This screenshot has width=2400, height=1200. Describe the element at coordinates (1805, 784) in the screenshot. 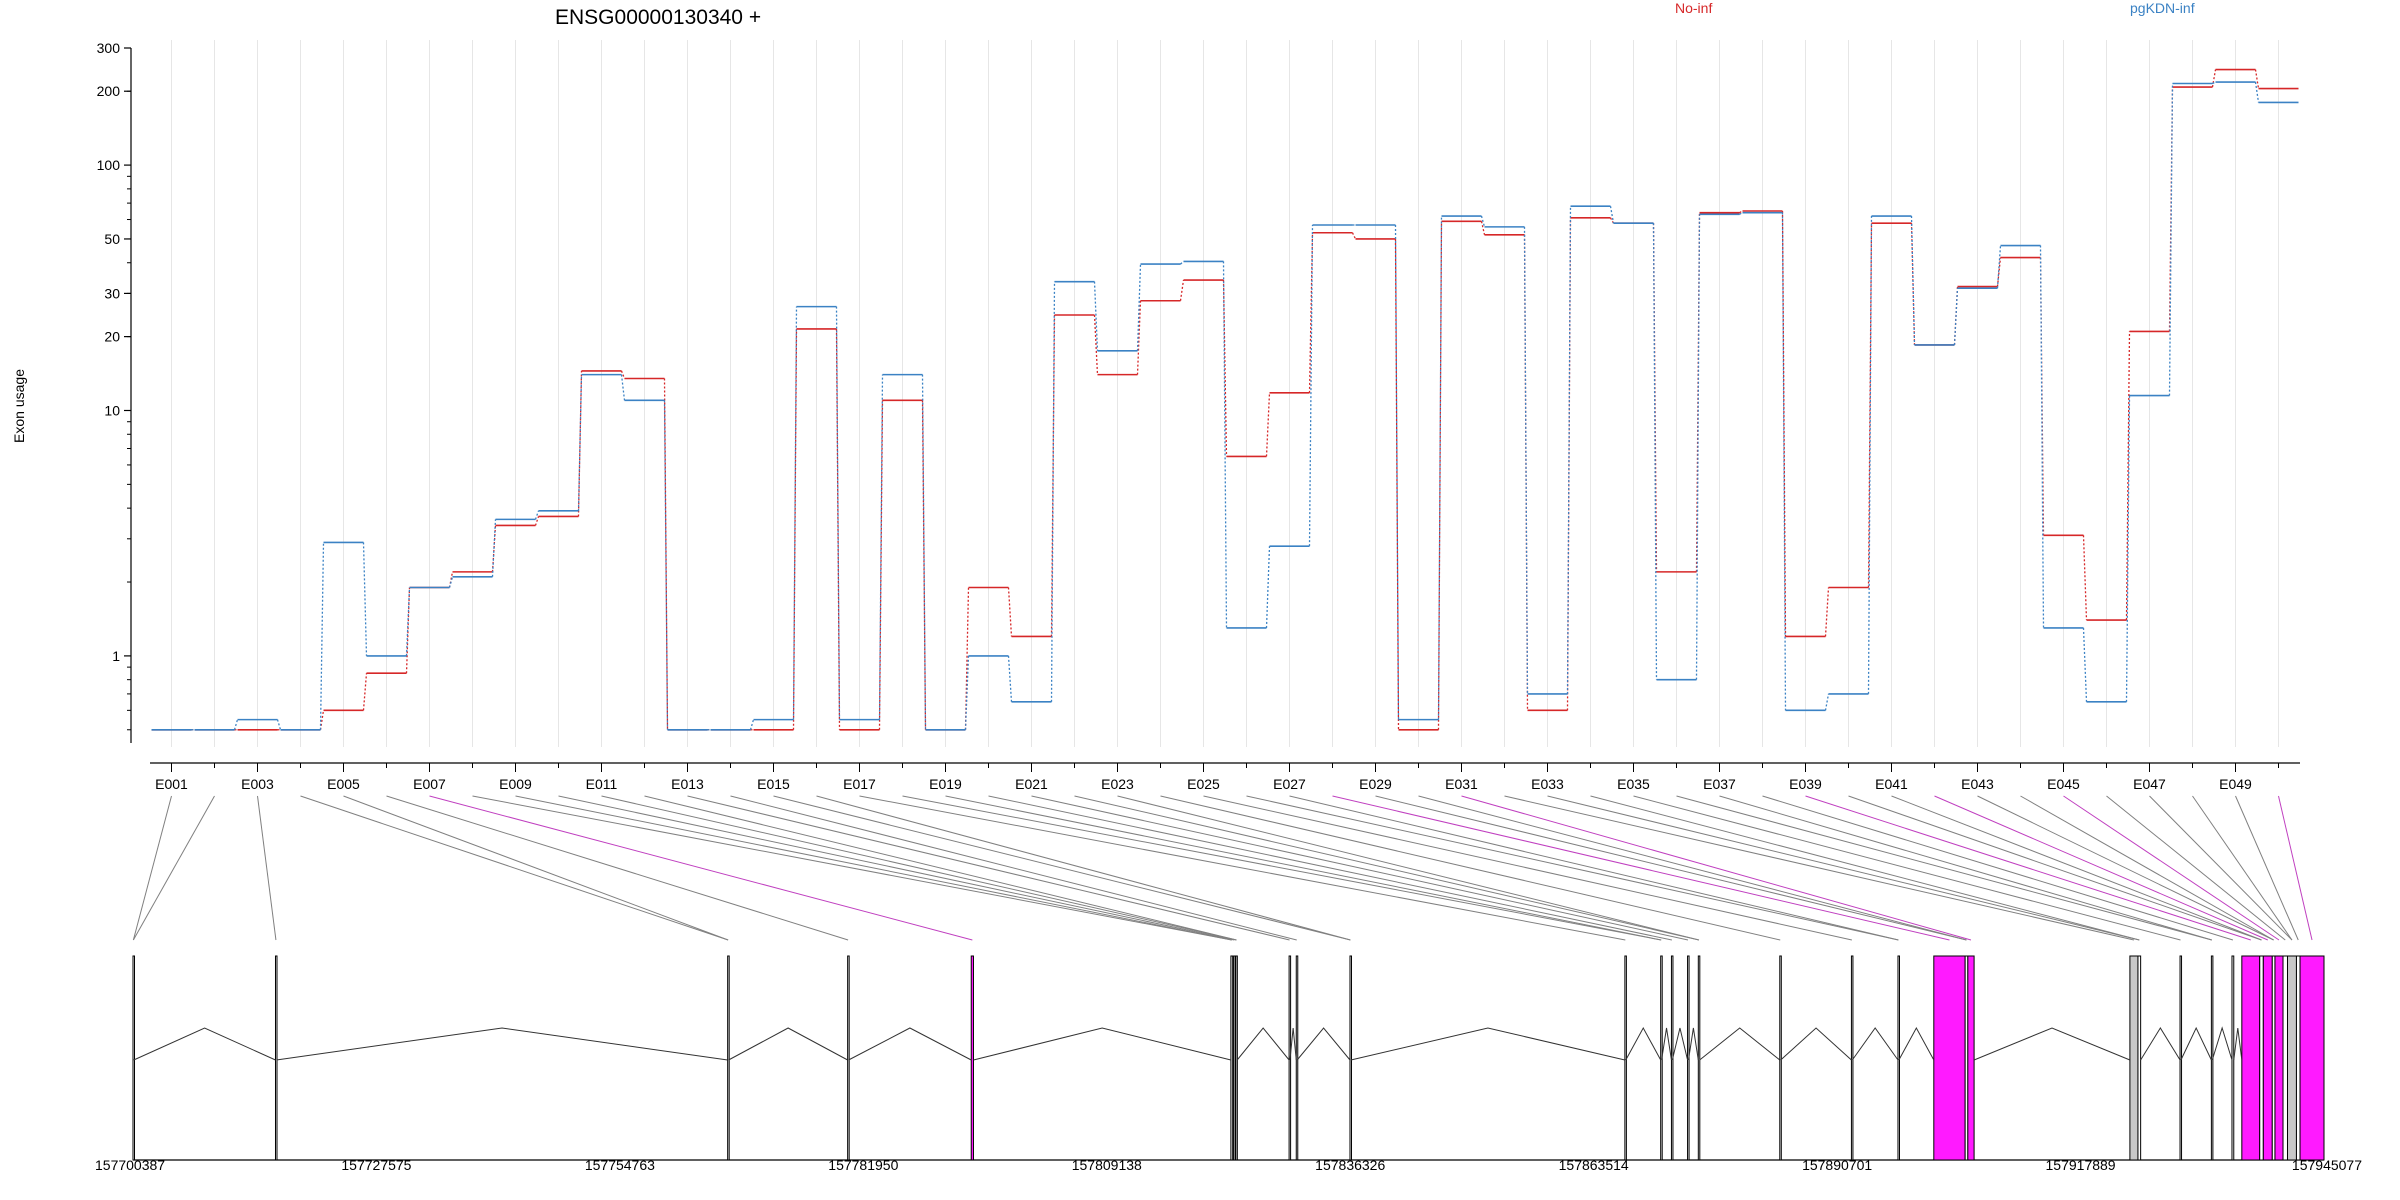

I see `x-tick-label: E039` at that location.